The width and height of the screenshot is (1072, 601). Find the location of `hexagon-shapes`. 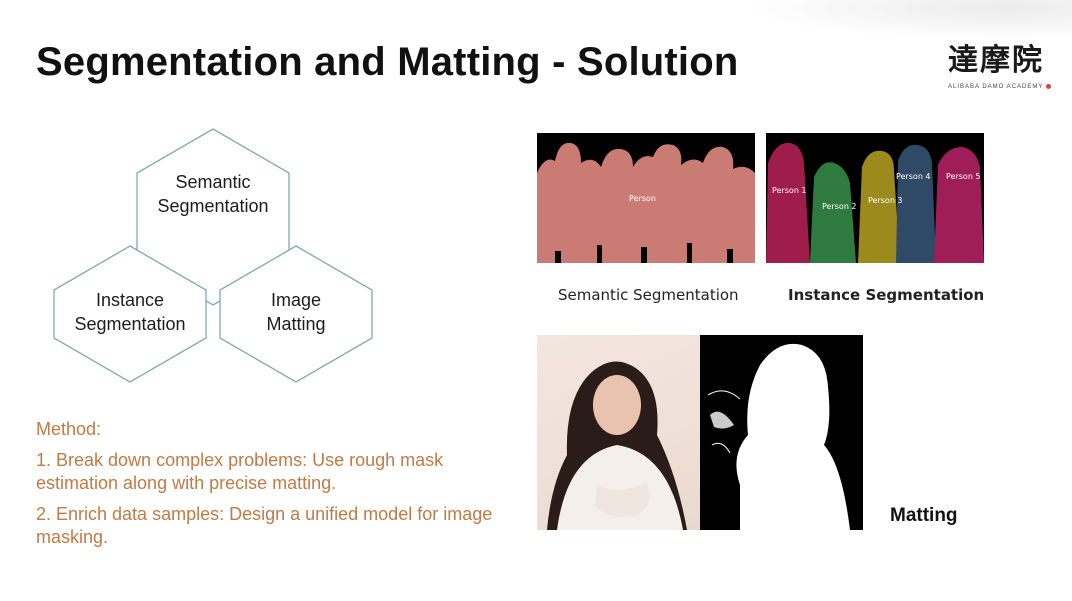

hexagon-shapes is located at coordinates (213, 255).